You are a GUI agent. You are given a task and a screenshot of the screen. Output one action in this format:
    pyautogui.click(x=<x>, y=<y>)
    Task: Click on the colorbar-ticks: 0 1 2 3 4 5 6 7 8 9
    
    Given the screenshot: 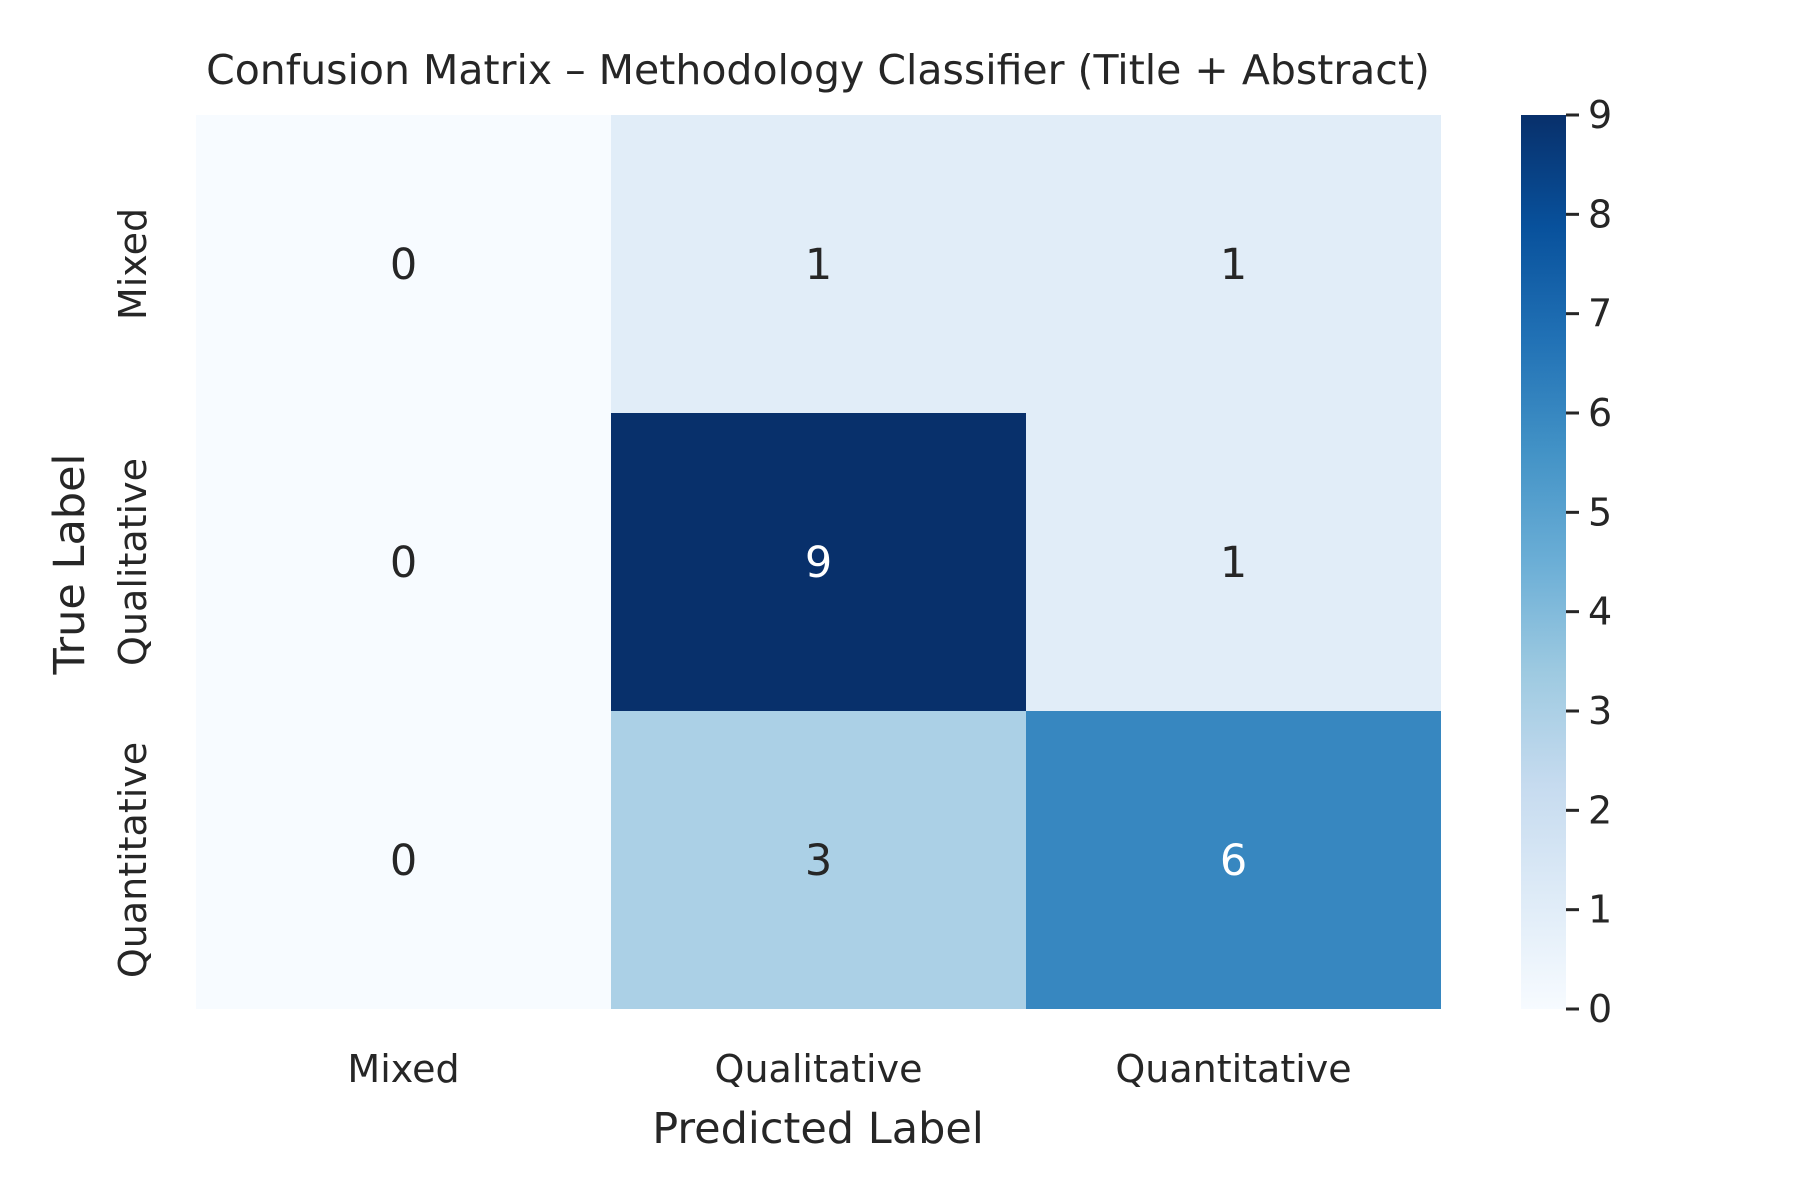 What is the action you would take?
    pyautogui.click(x=1589, y=562)
    